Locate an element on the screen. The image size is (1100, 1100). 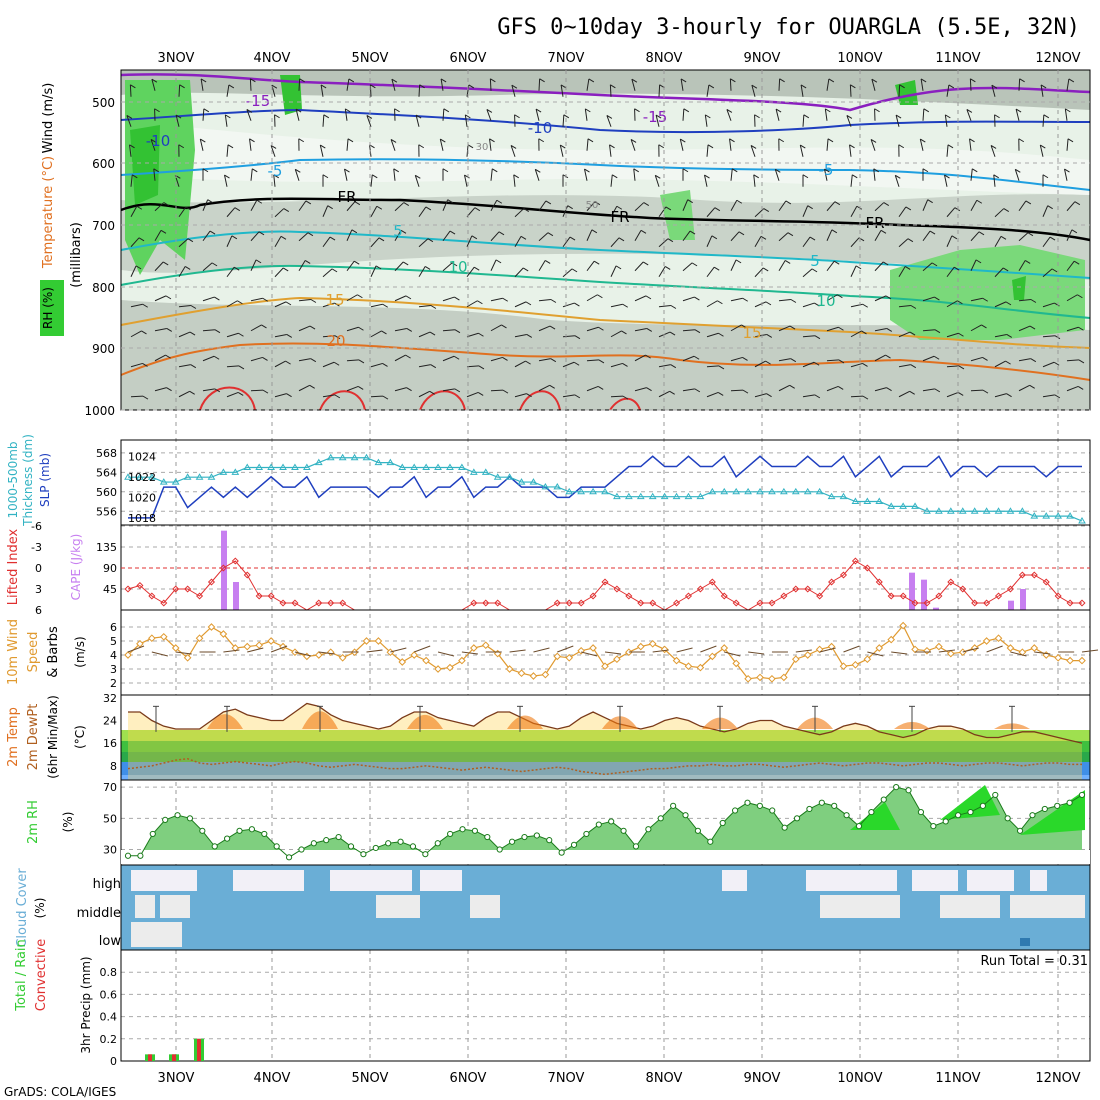
pressure-tick-label: 500 is located at coordinates (103, 103).